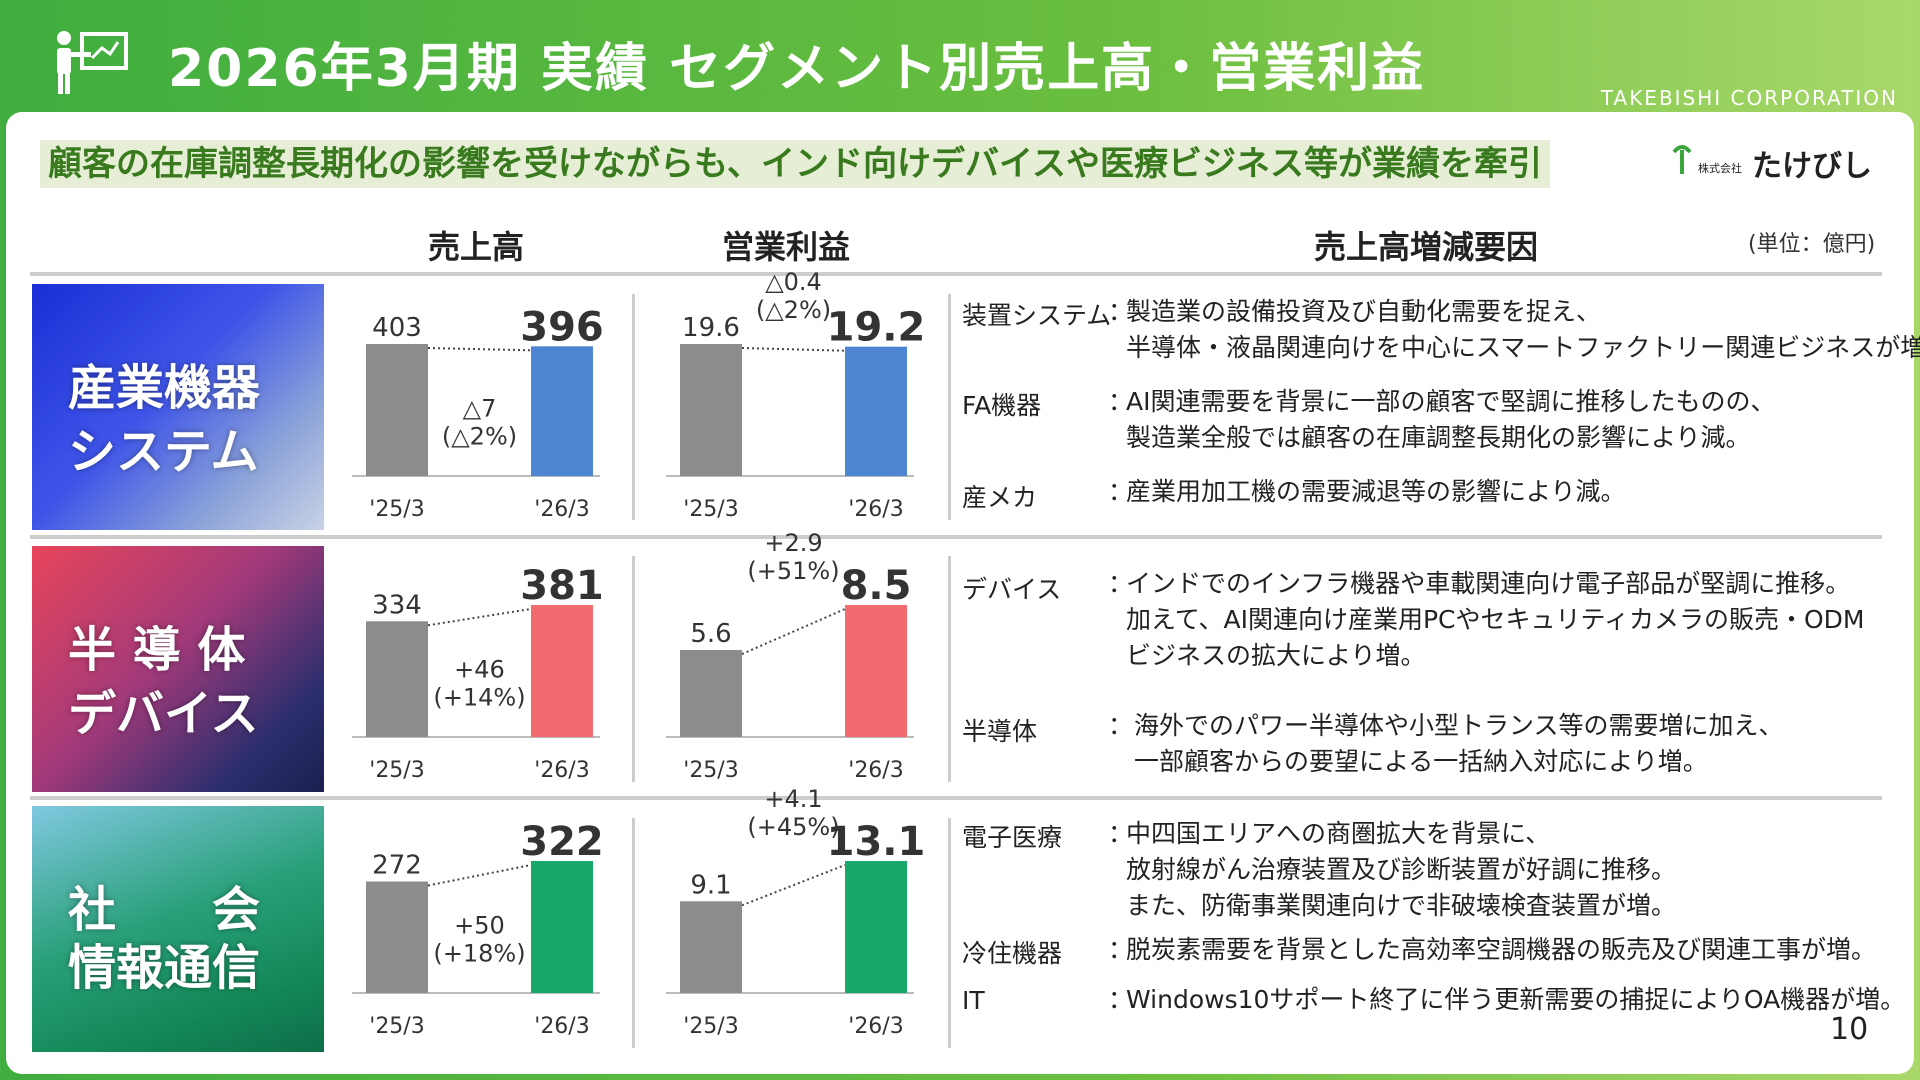  What do you see at coordinates (1012, 589) in the screenshot?
I see `reason-category: デバイス` at bounding box center [1012, 589].